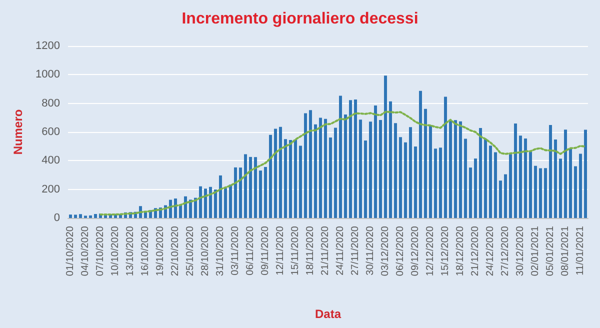 This screenshot has height=328, width=600. Describe the element at coordinates (300, 19) in the screenshot. I see `chart-title: Incremento giornaliero decessi` at that location.